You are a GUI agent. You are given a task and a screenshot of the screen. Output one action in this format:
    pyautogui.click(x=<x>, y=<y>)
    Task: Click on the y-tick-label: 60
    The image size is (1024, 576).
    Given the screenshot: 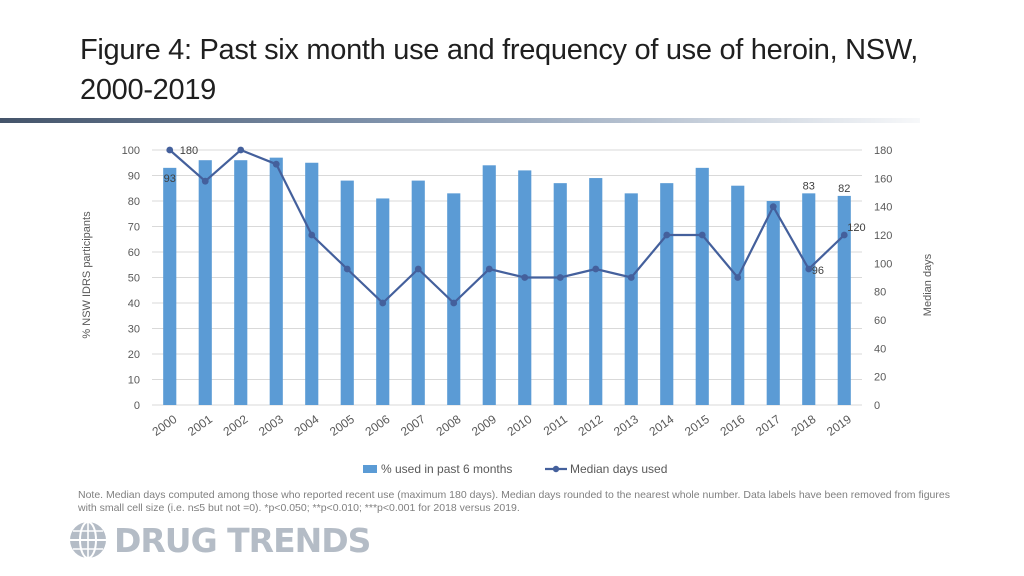 What is the action you would take?
    pyautogui.click(x=134, y=253)
    